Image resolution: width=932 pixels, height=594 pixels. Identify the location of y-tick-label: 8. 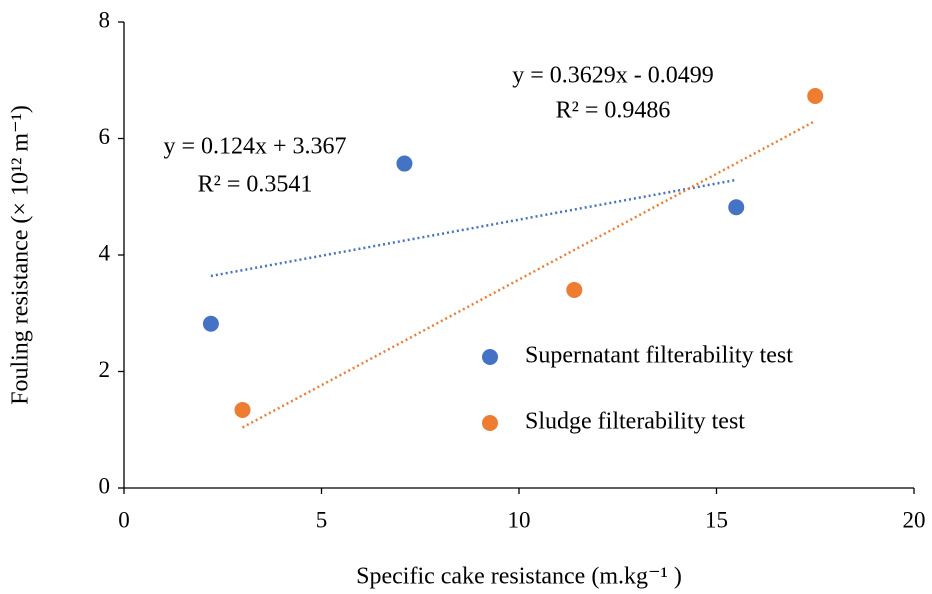
(105, 19).